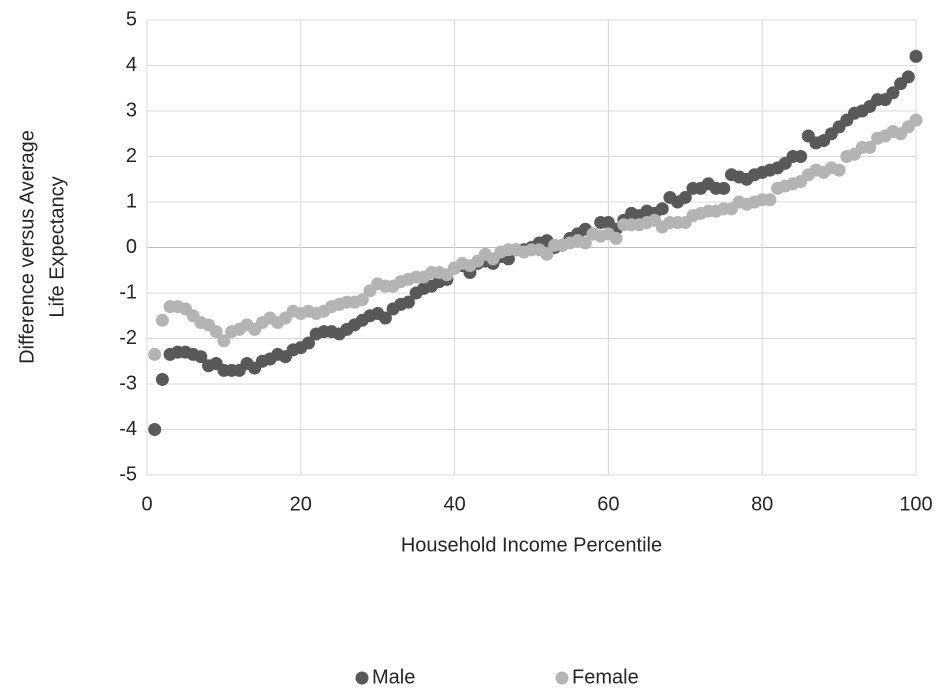 This screenshot has height=694, width=943. What do you see at coordinates (131, 156) in the screenshot?
I see `y-tick-label: 2` at bounding box center [131, 156].